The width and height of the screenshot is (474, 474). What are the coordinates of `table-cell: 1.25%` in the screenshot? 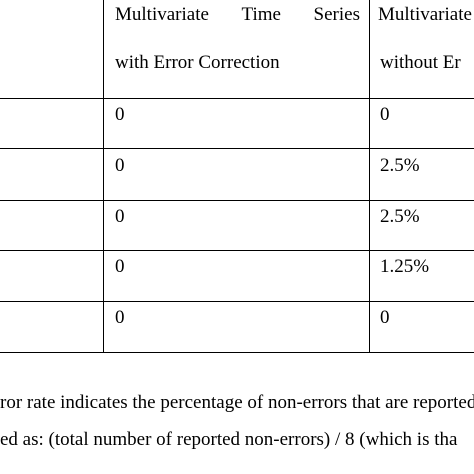 It's located at (405, 266).